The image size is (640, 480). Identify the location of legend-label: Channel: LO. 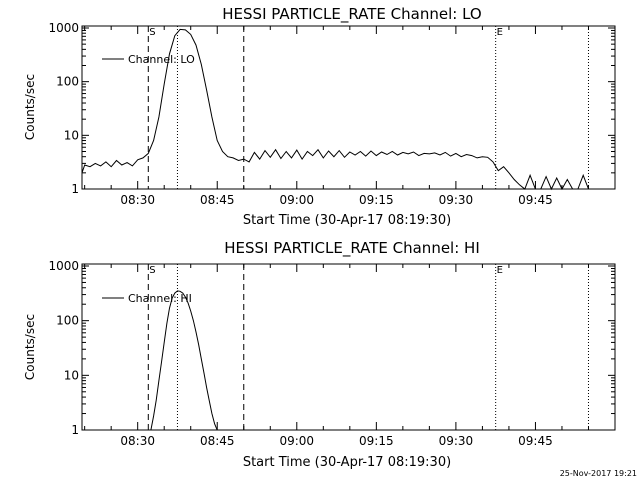
(161, 59).